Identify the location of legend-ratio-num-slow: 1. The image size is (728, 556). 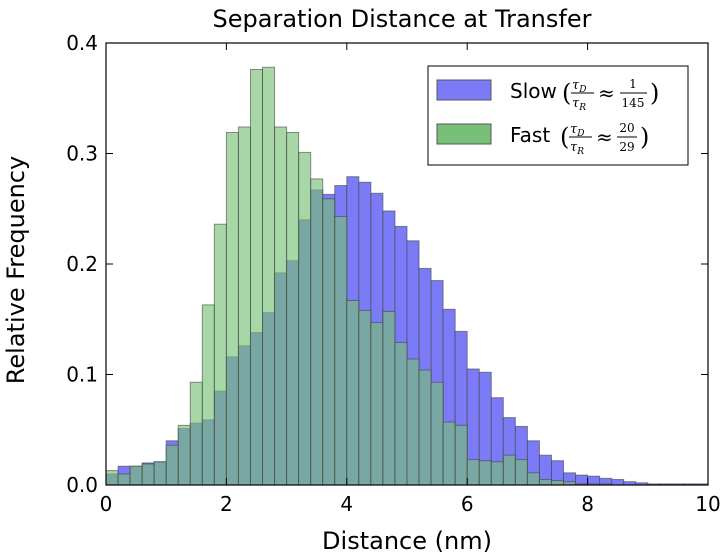
(633, 84).